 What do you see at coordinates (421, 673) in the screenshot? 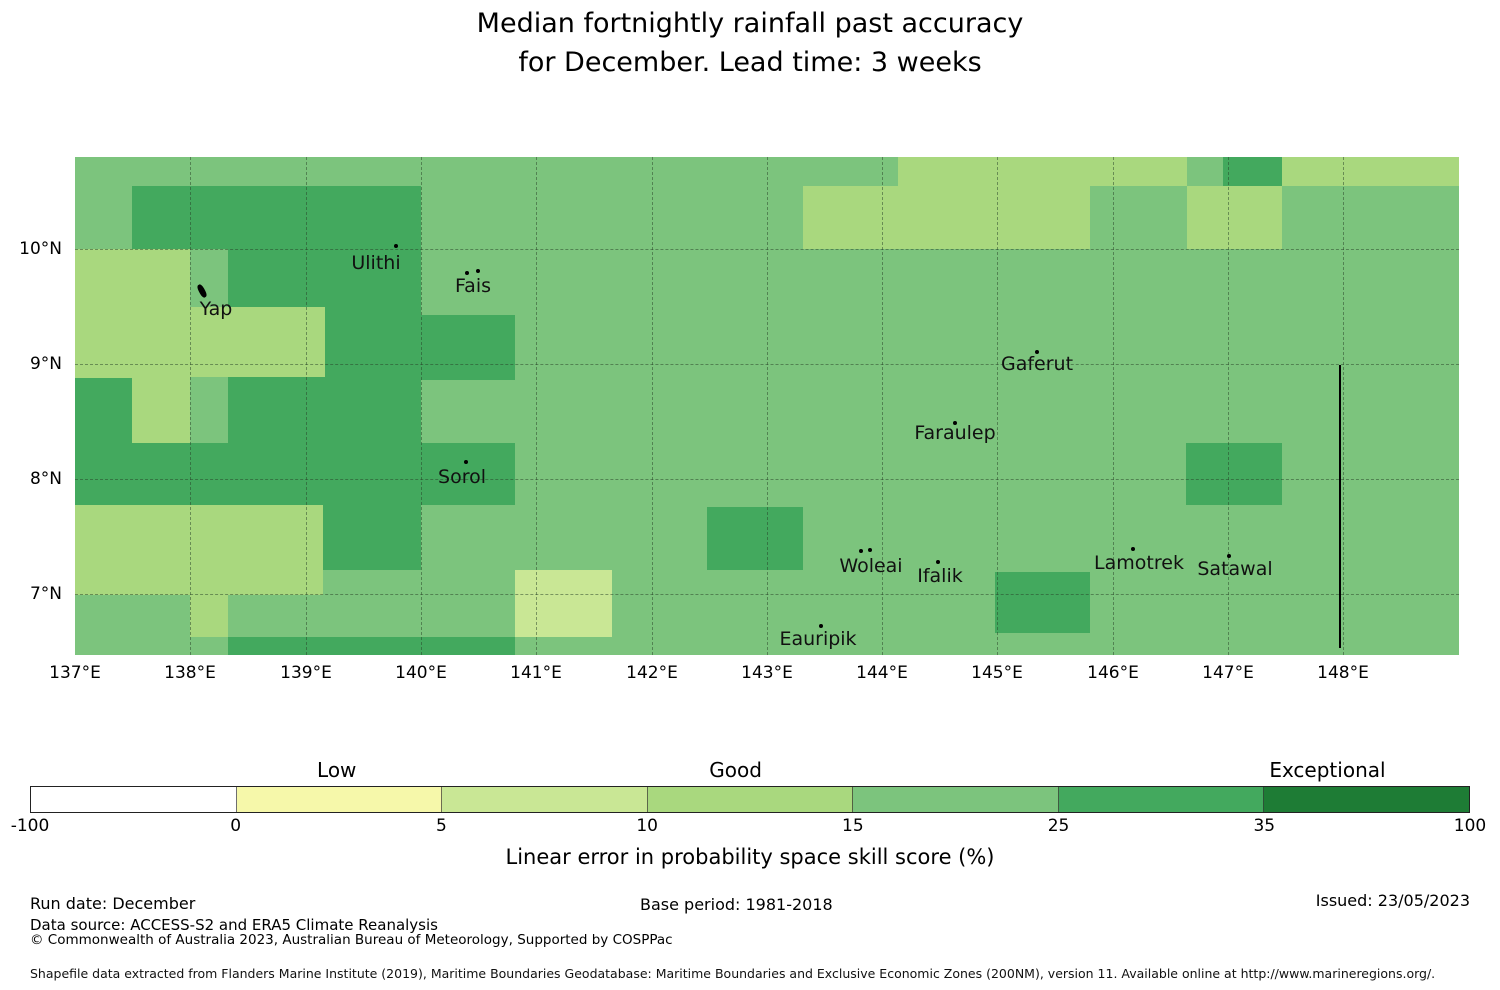
I see `x-tick-label: 140°E` at bounding box center [421, 673].